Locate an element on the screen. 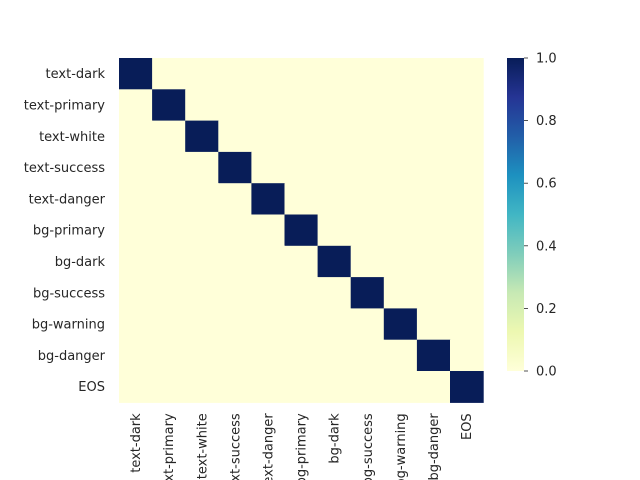  colorbar-tick-label: 0.2 is located at coordinates (546, 309).